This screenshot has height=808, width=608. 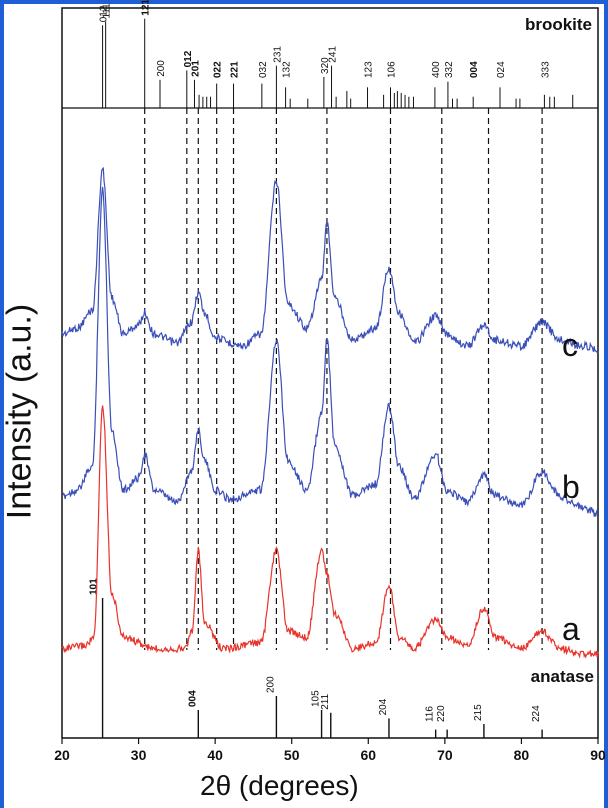 What do you see at coordinates (449, 69) in the screenshot?
I see `brookite-hkl-label: 332` at bounding box center [449, 69].